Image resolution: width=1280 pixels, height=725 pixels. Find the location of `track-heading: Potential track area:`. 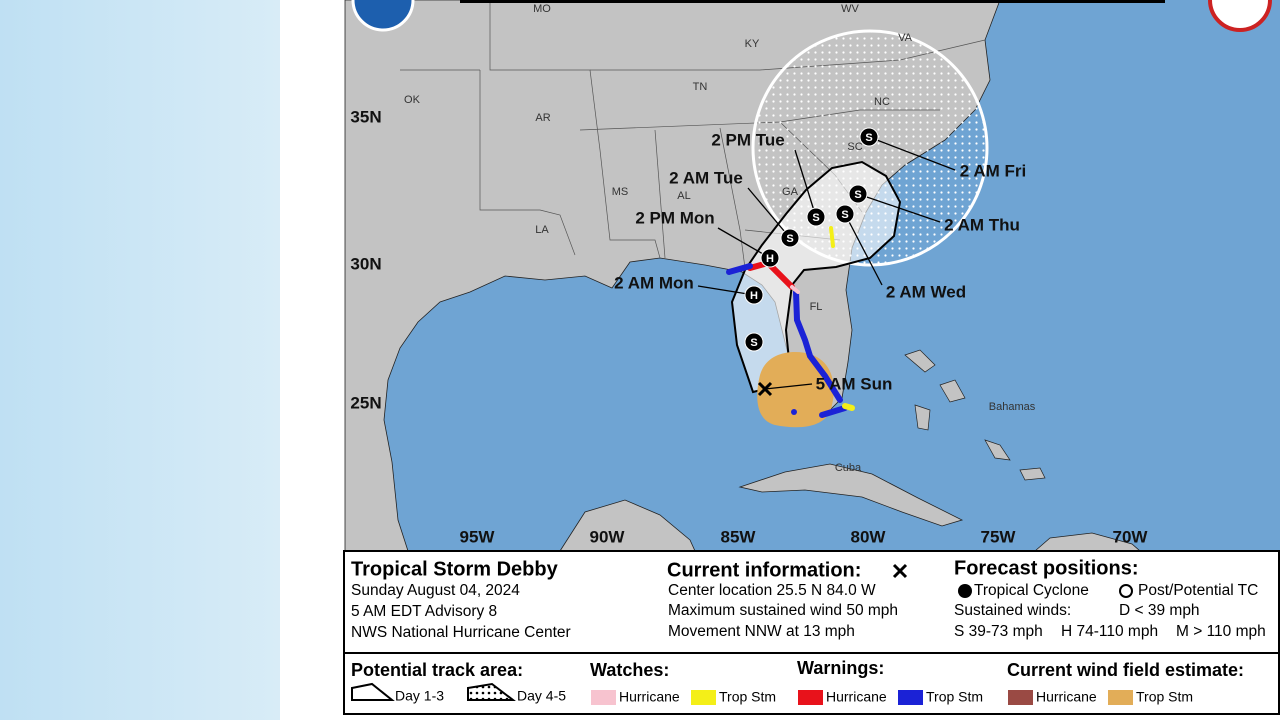

track-heading: Potential track area: is located at coordinates (437, 670).